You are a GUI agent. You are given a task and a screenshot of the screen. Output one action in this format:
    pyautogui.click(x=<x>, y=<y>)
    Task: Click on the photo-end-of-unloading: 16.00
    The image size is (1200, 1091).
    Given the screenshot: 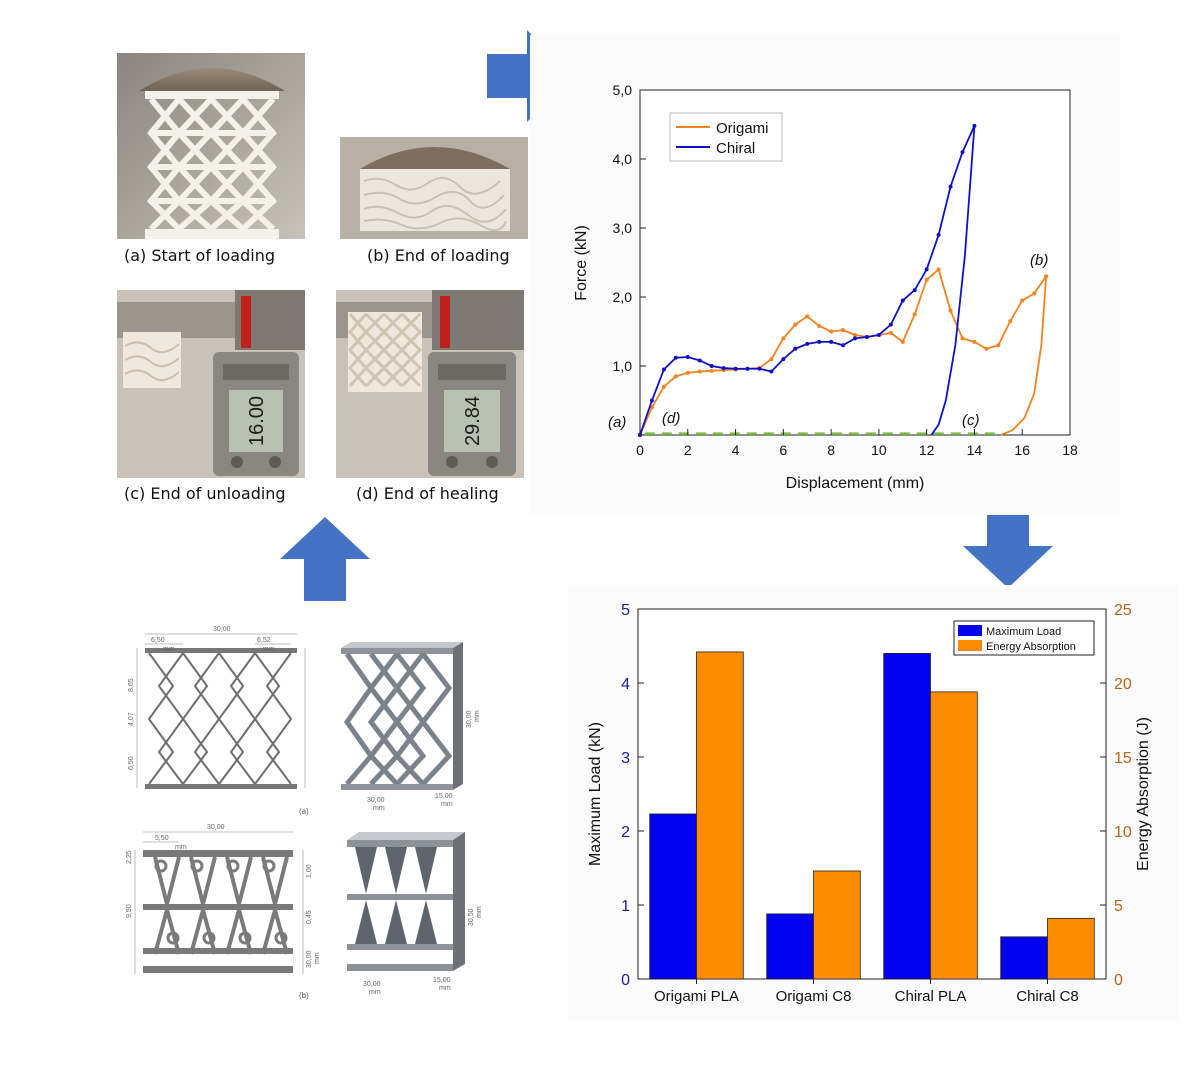 What is the action you would take?
    pyautogui.click(x=211, y=384)
    